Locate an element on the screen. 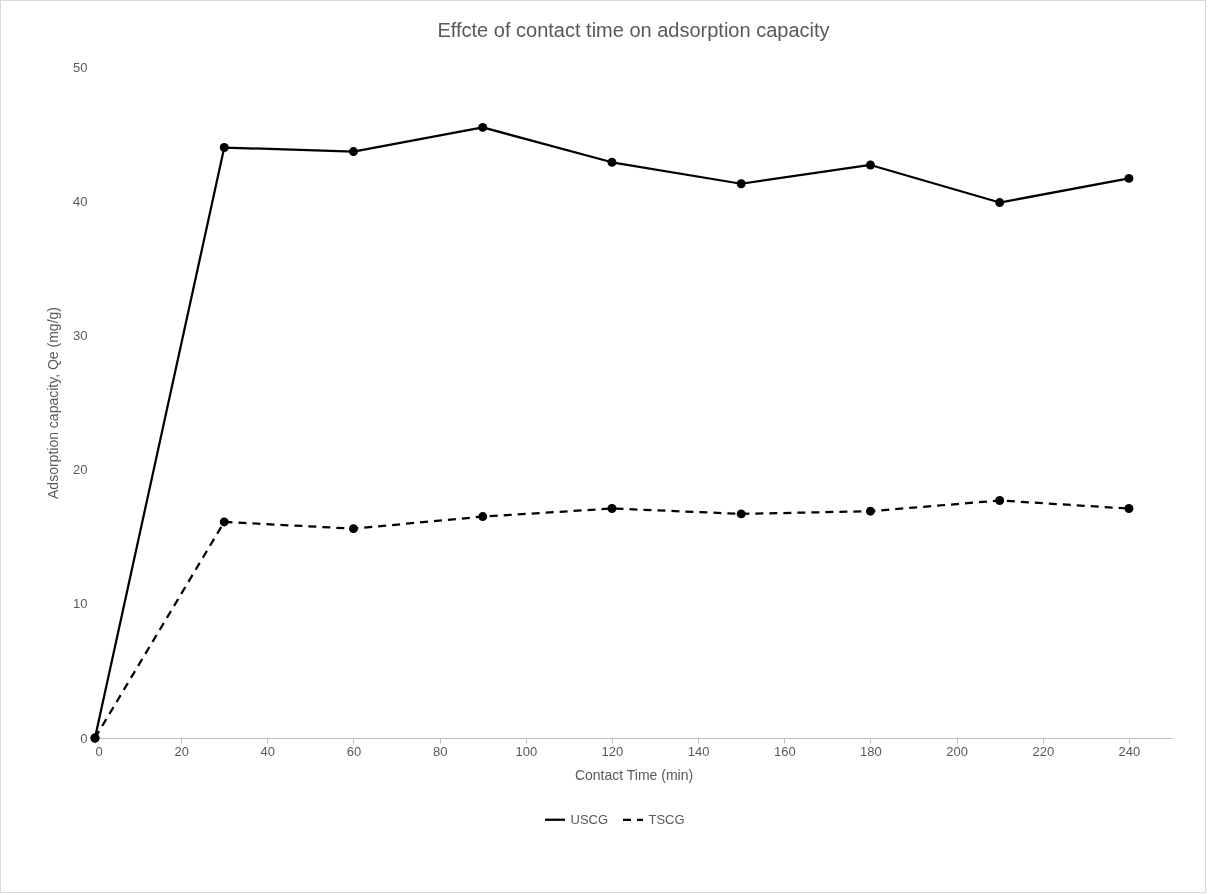 The width and height of the screenshot is (1208, 895). x-tick-label: 240 is located at coordinates (1129, 751).